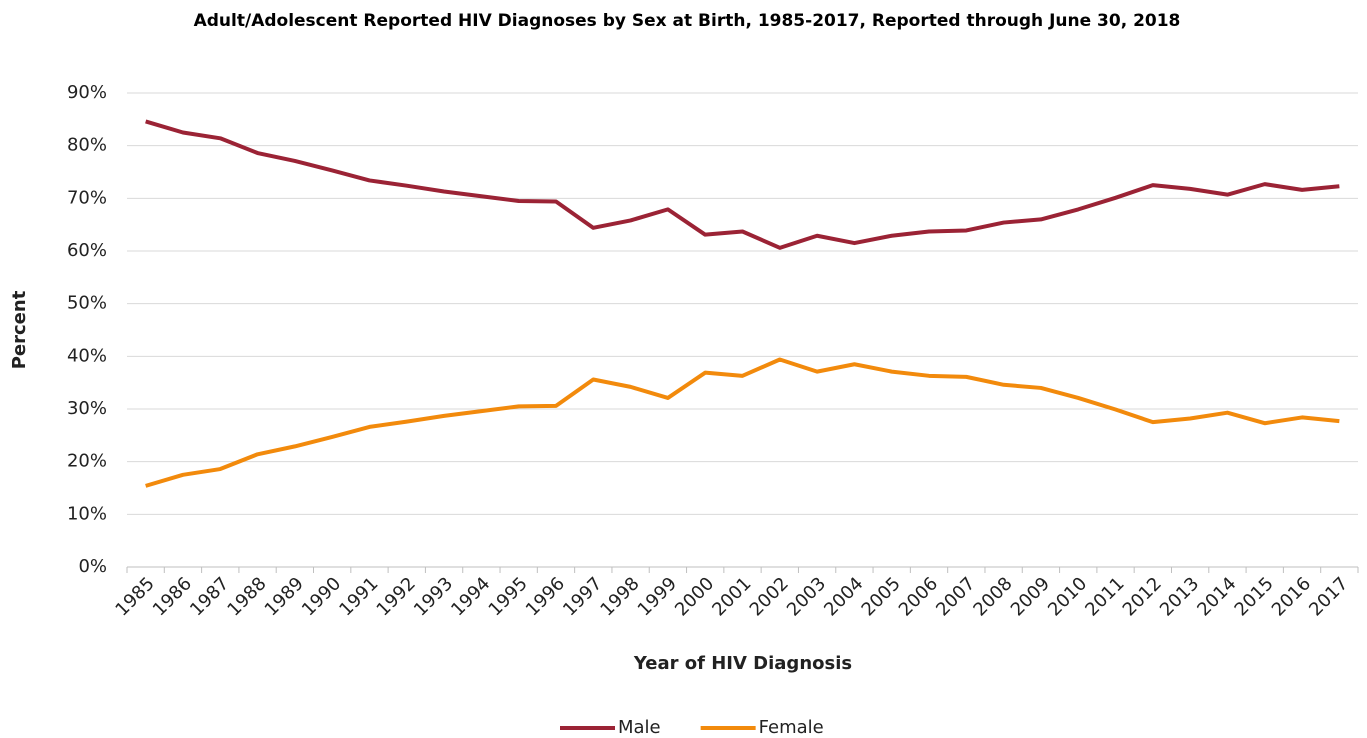  I want to click on y-tick-label: 20%, so click(87, 461).